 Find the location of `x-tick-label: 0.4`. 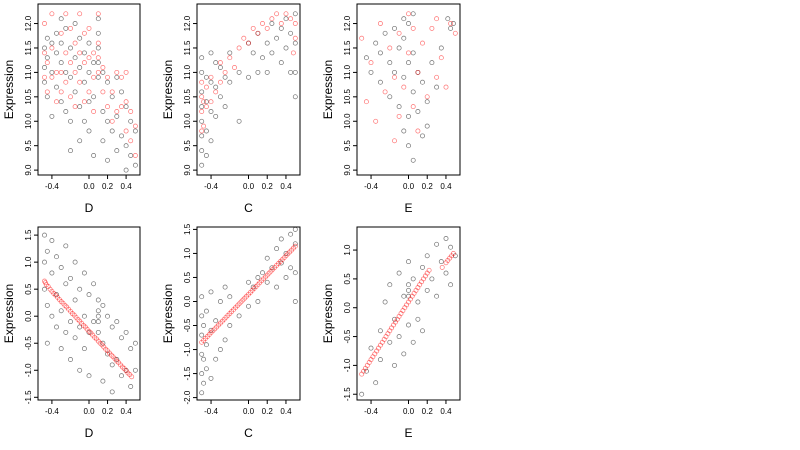

x-tick-label: 0.4 is located at coordinates (286, 186).